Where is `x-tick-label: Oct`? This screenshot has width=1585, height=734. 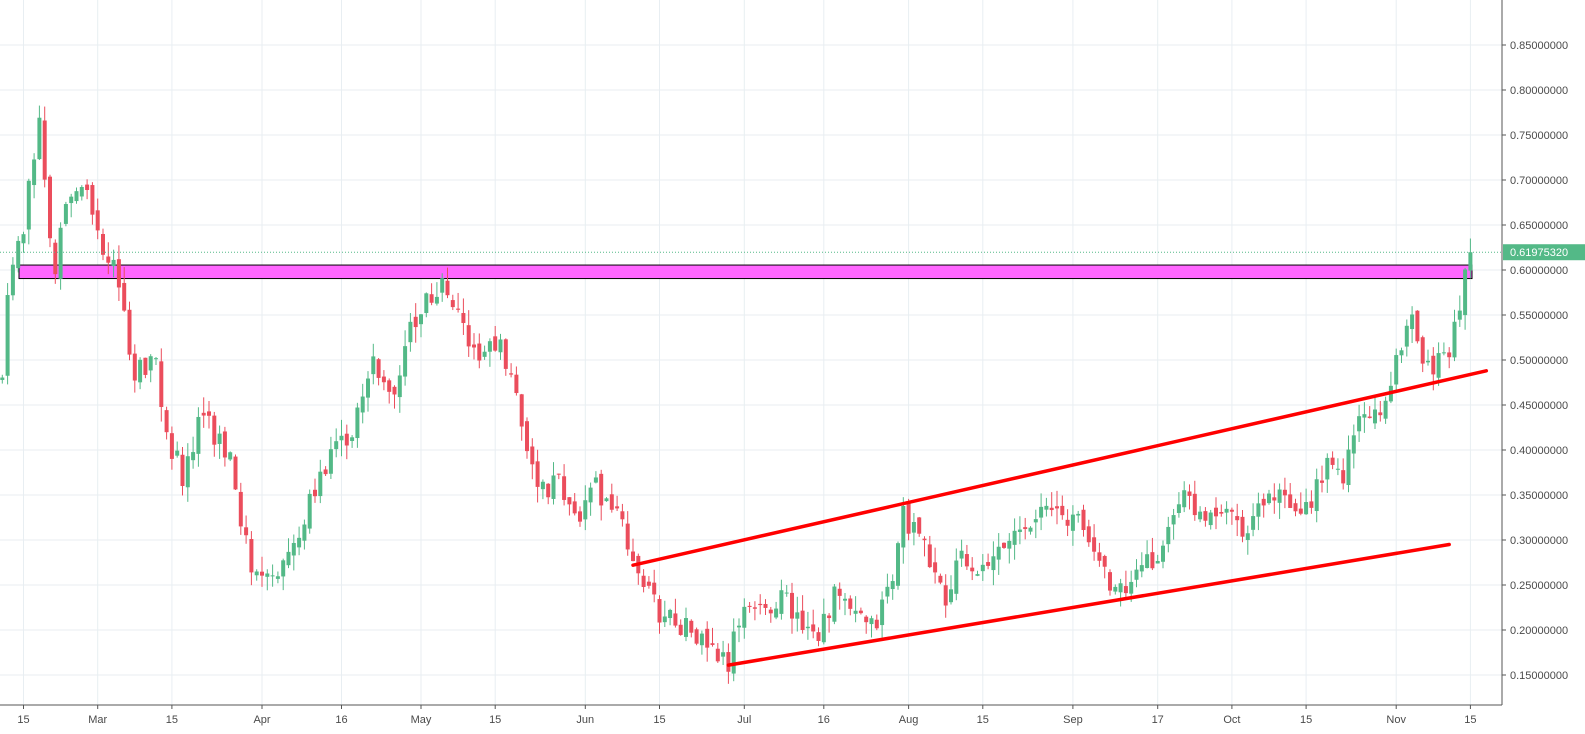
x-tick-label: Oct is located at coordinates (1231, 720).